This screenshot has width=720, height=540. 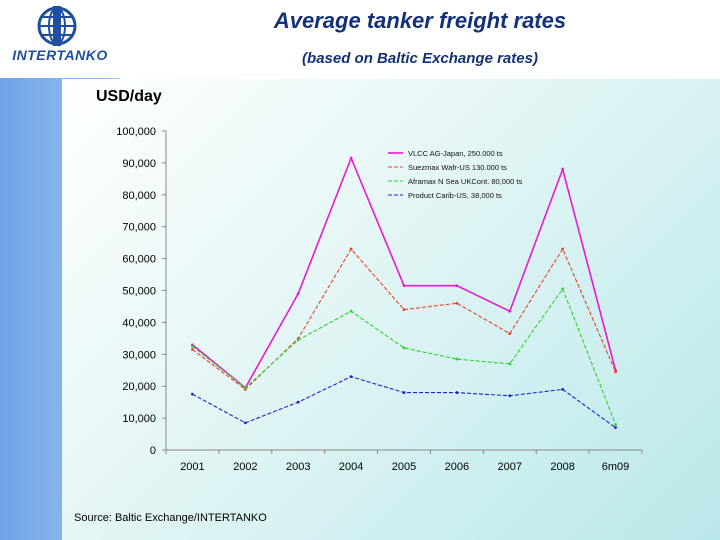 What do you see at coordinates (139, 387) in the screenshot?
I see `y-tick-label: 20,000` at bounding box center [139, 387].